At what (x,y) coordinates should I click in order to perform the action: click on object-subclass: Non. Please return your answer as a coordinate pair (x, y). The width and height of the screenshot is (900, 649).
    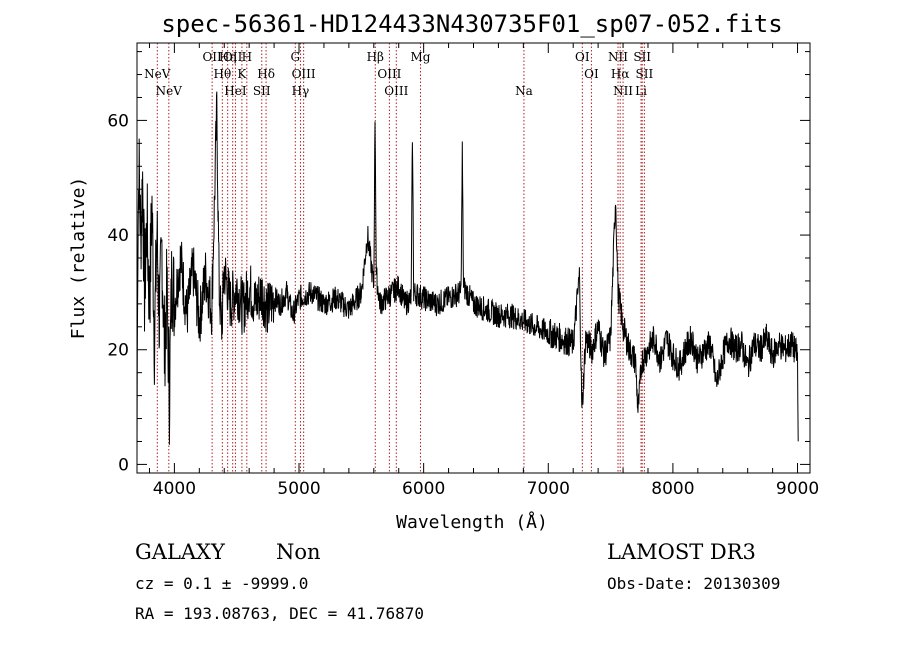
    Looking at the image, I should click on (298, 552).